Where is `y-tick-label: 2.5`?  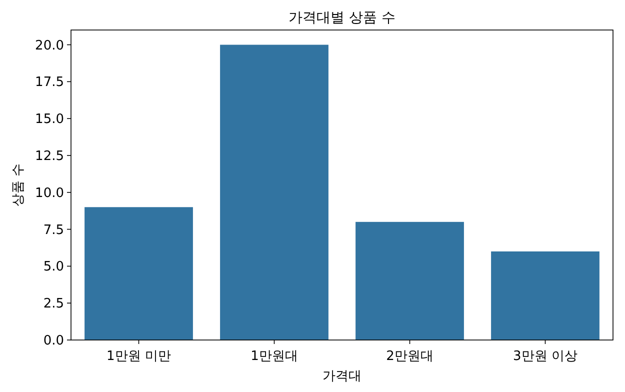 y-tick-label: 2.5 is located at coordinates (53, 304).